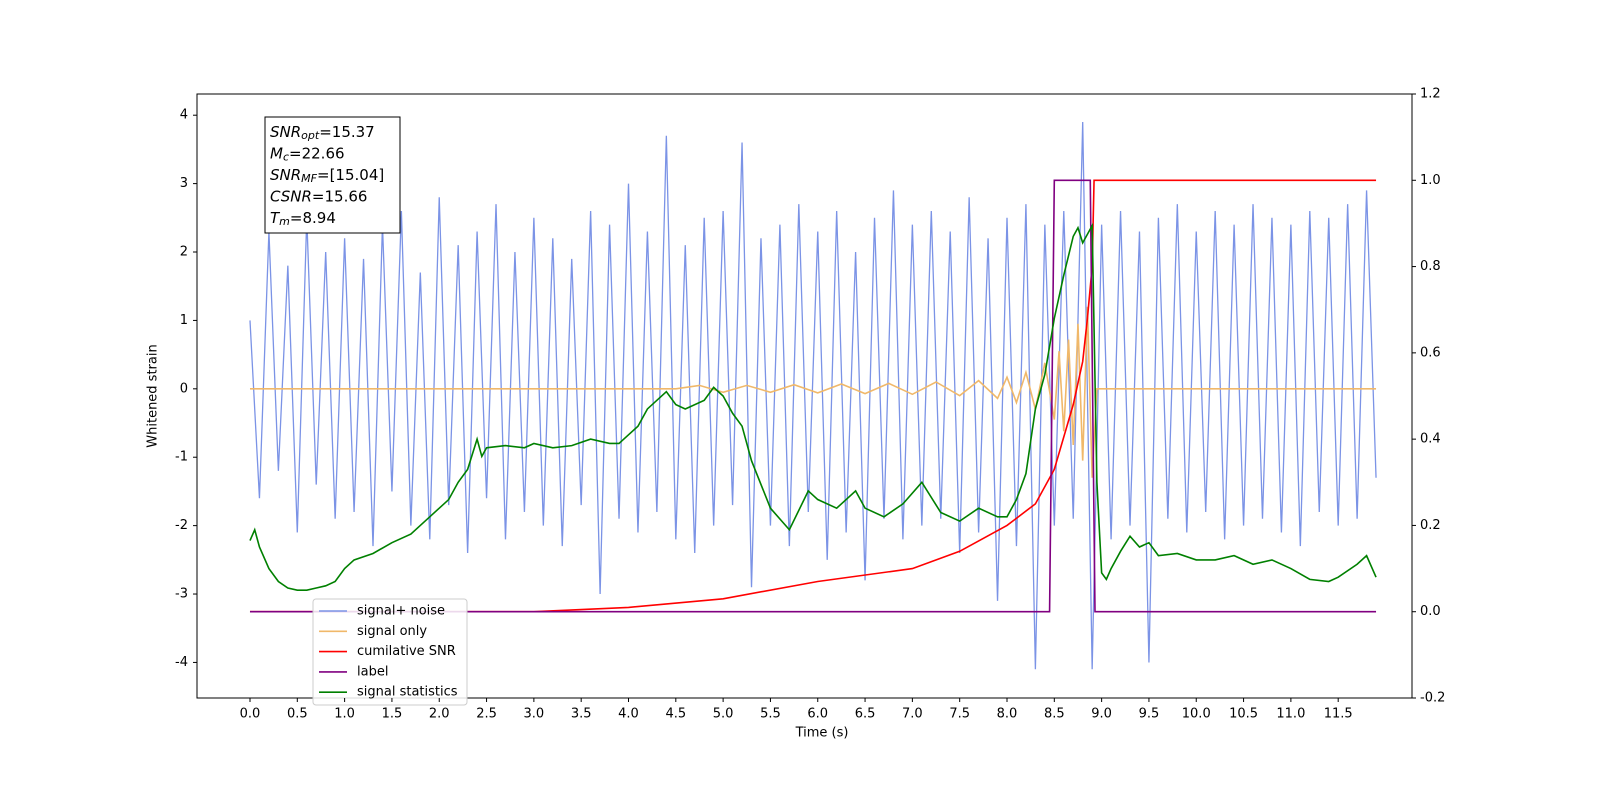 This screenshot has width=1600, height=800. I want to click on y2-tick-label: 1.2, so click(1430, 94).